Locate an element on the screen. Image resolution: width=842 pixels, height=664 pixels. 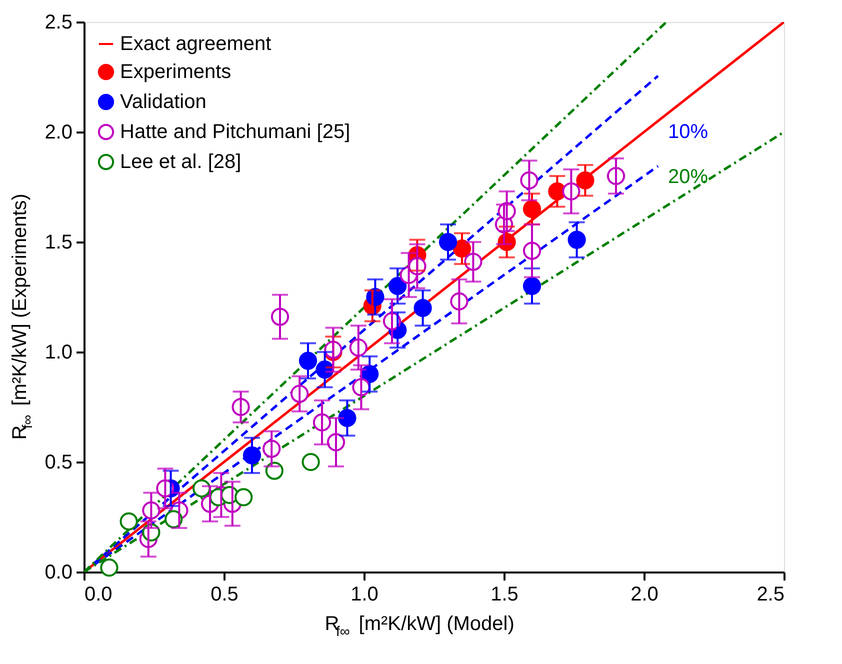
y-axis-title: Rf∞ [m²K/kW] (Experiments) is located at coordinates (22, 317).